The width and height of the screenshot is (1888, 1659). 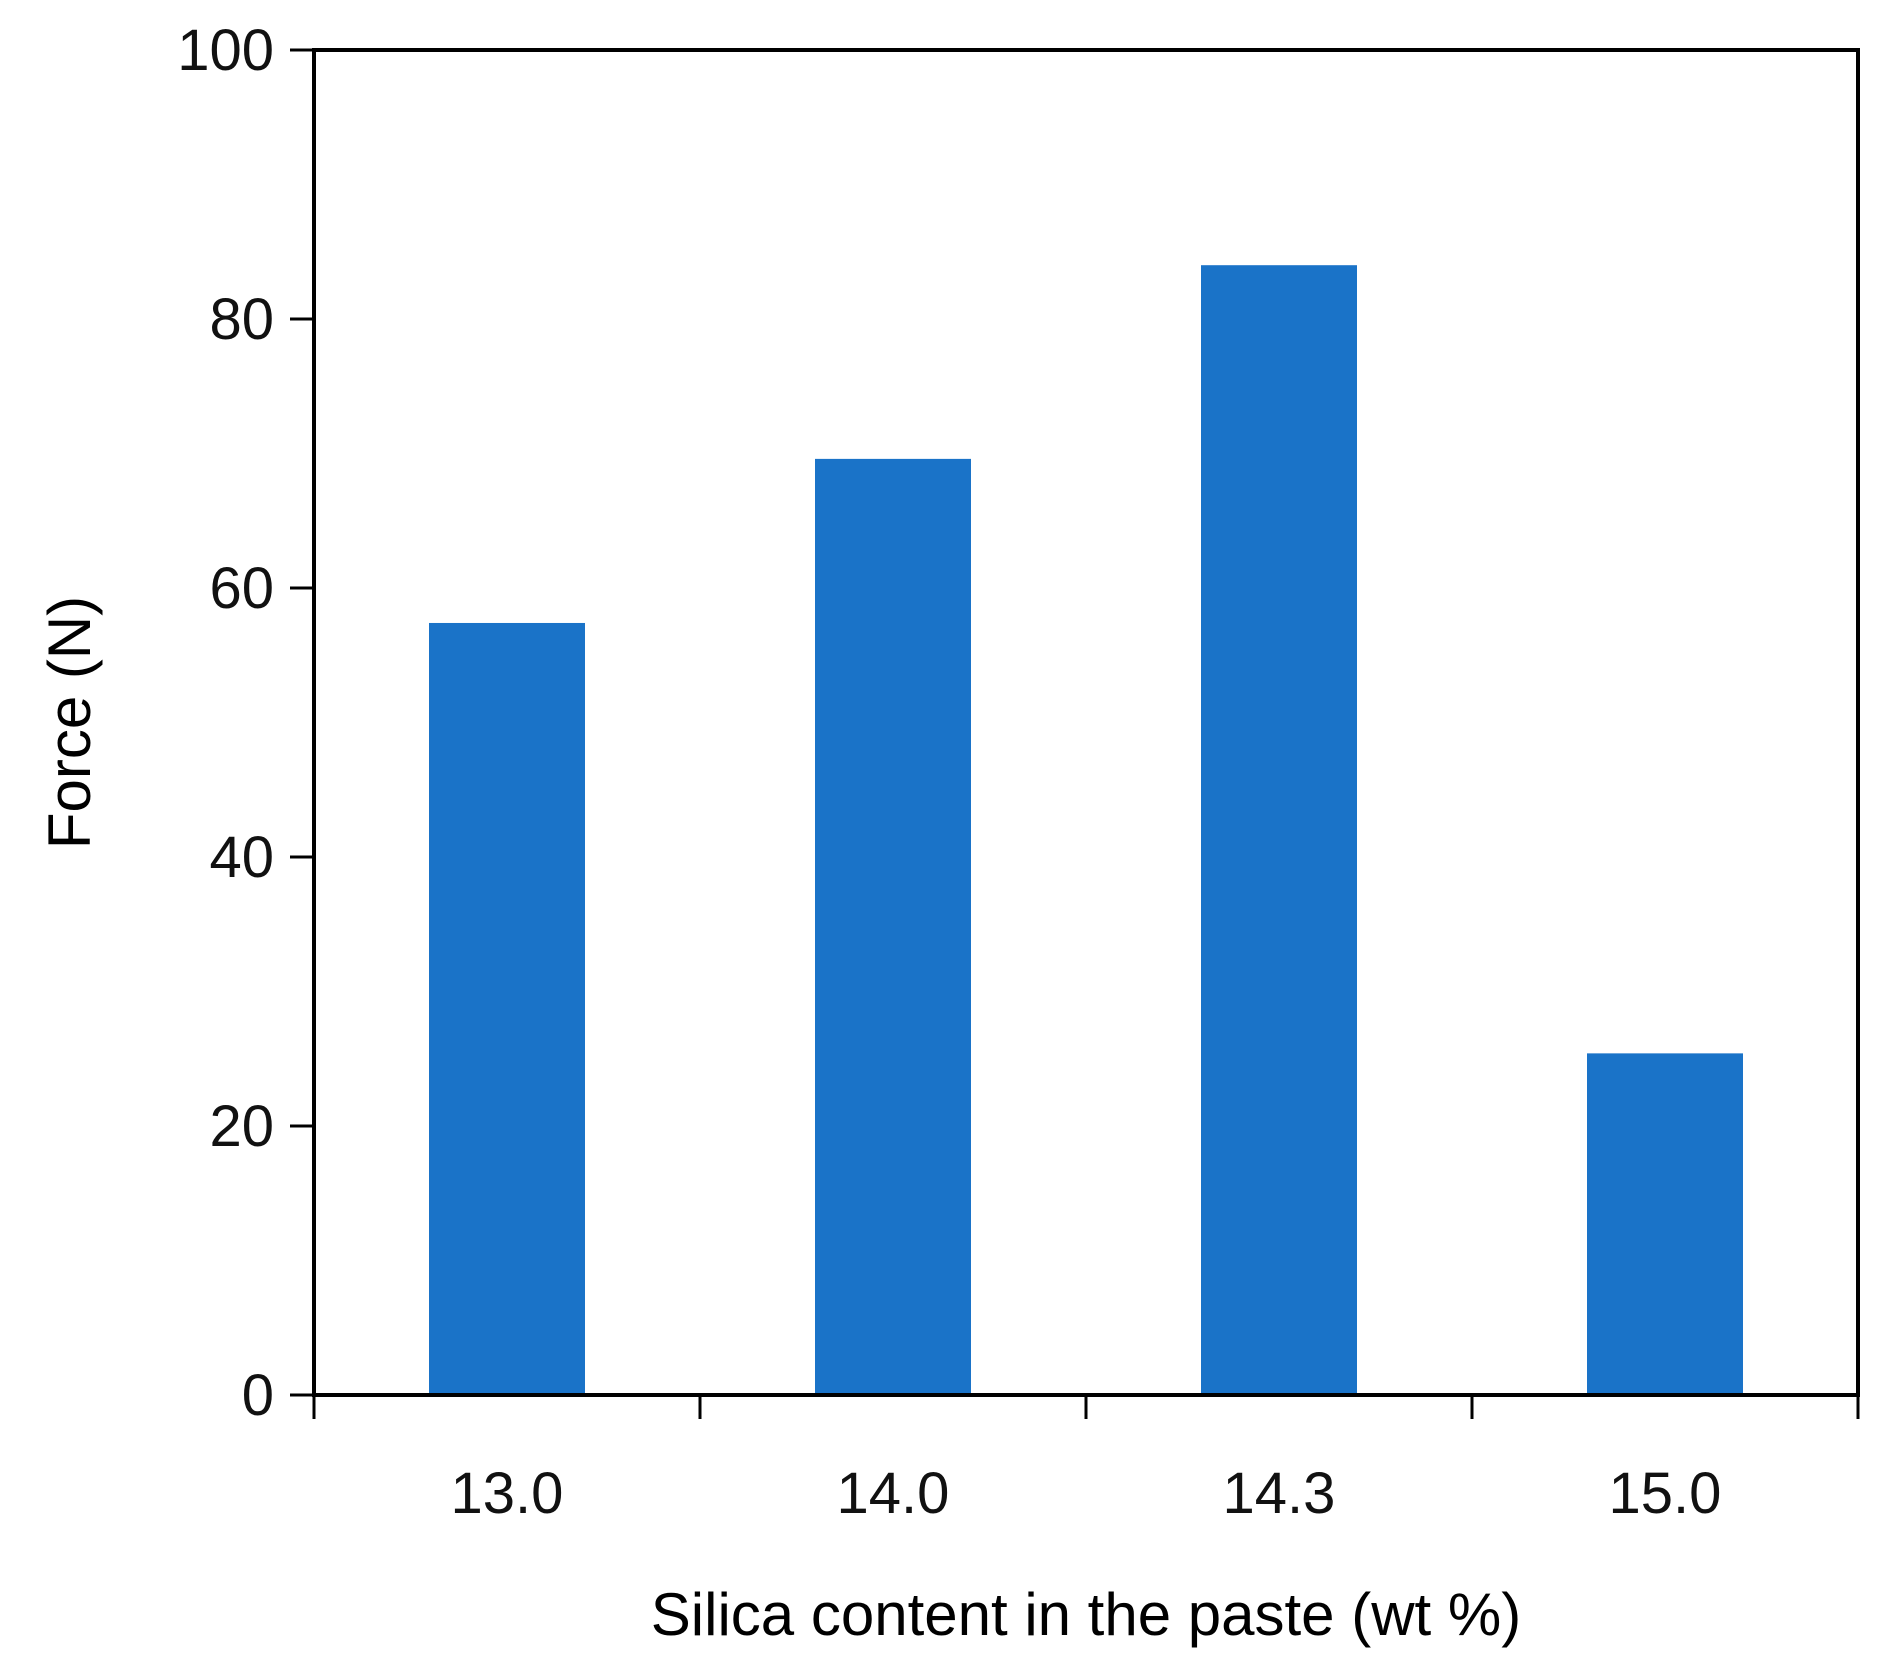 I want to click on x-tick-label: 14.3, so click(x=1279, y=1493).